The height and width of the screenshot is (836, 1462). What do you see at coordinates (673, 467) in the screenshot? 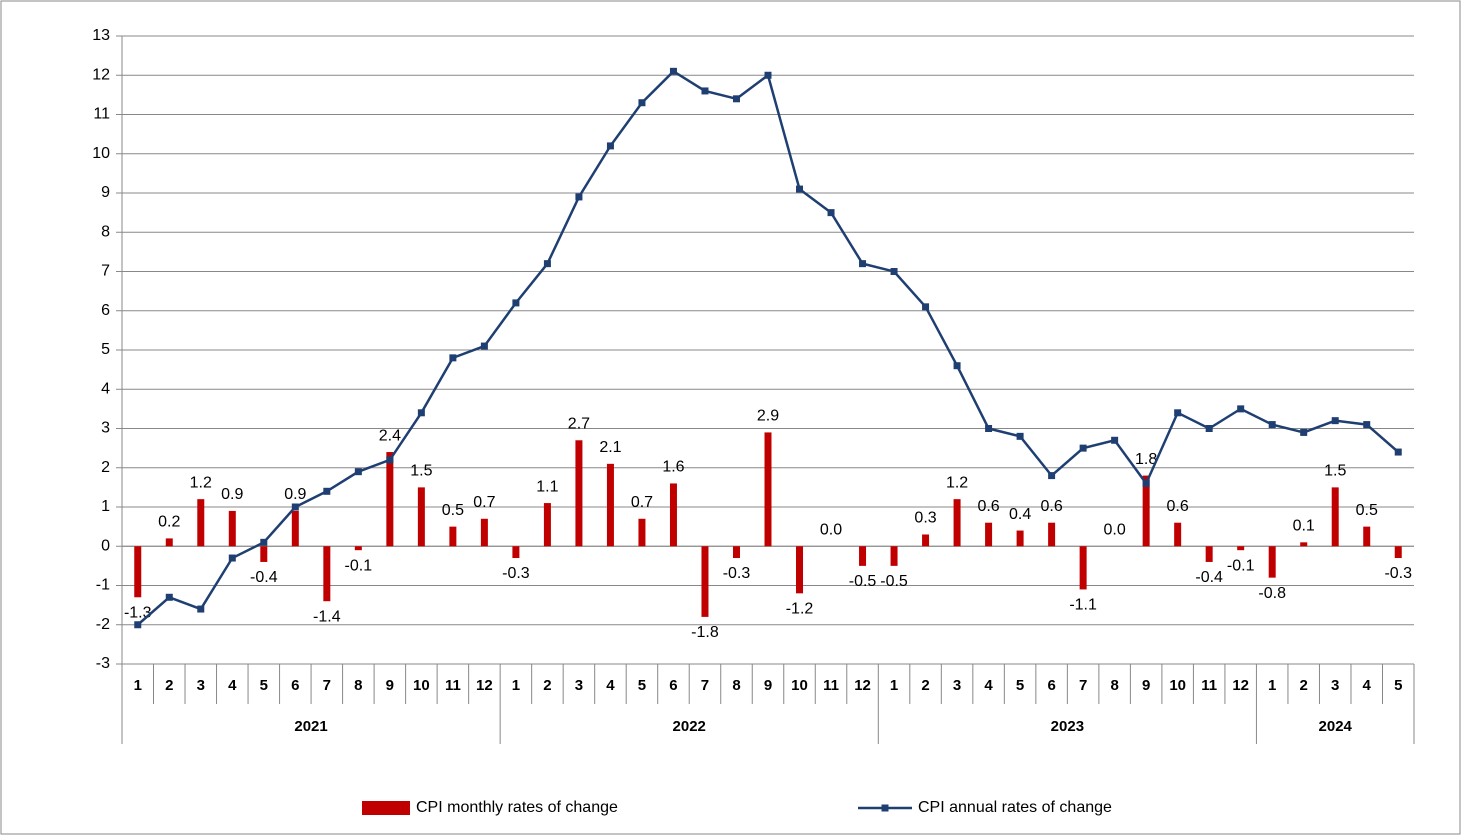
I see `data-label: 1.6` at bounding box center [673, 467].